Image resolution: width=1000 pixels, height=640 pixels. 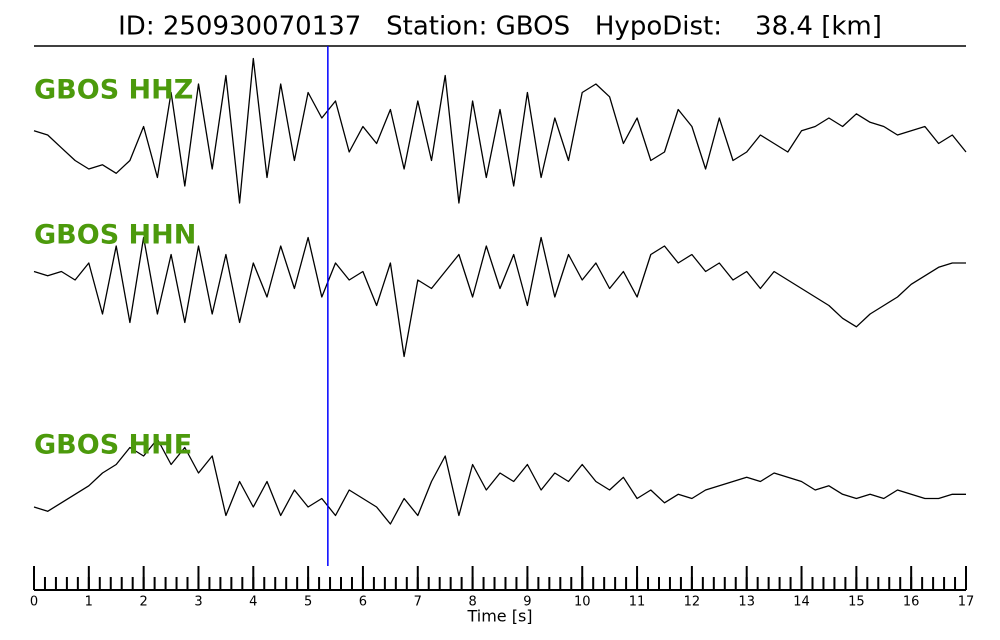 What do you see at coordinates (746, 602) in the screenshot?
I see `x-tick-label: 13` at bounding box center [746, 602].